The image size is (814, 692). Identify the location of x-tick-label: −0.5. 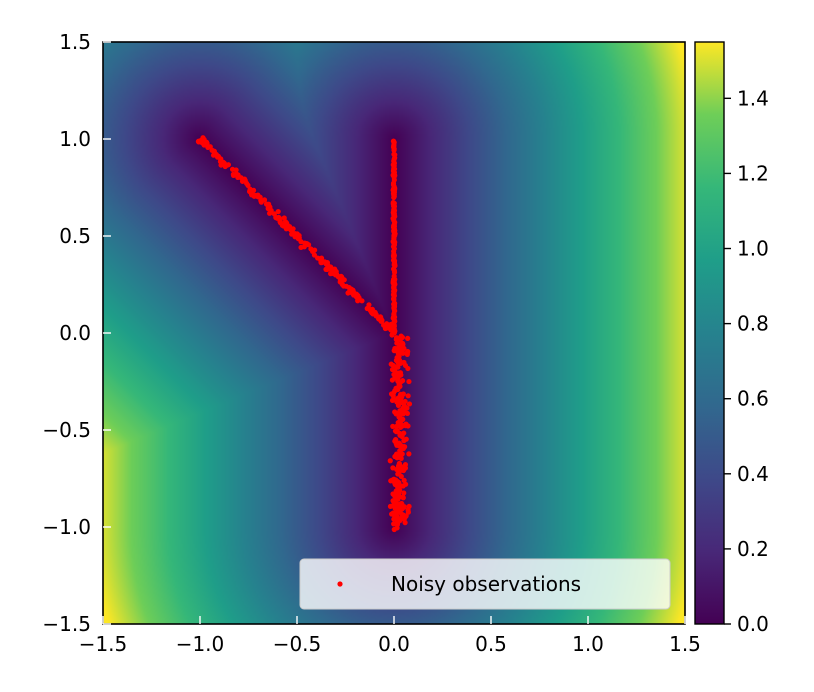
(297, 644).